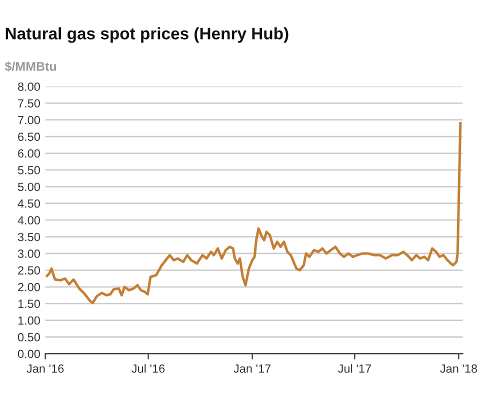  Describe the element at coordinates (252, 368) in the screenshot. I see `x-tick-label: Jan '17` at that location.